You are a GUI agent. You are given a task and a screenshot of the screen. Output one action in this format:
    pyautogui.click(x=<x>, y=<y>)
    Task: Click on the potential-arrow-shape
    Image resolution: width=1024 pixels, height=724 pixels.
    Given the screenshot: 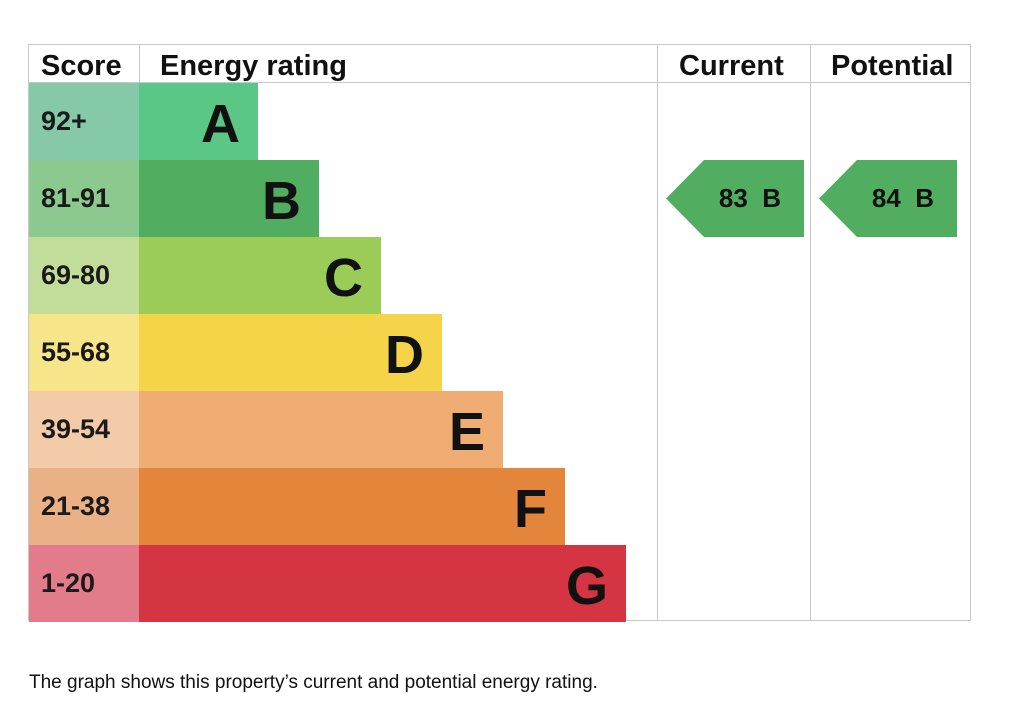 What is the action you would take?
    pyautogui.click(x=888, y=198)
    